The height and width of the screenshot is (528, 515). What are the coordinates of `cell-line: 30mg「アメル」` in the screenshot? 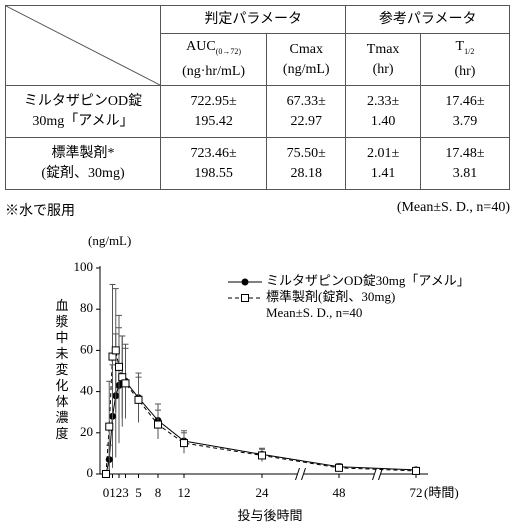 It's located at (83, 121).